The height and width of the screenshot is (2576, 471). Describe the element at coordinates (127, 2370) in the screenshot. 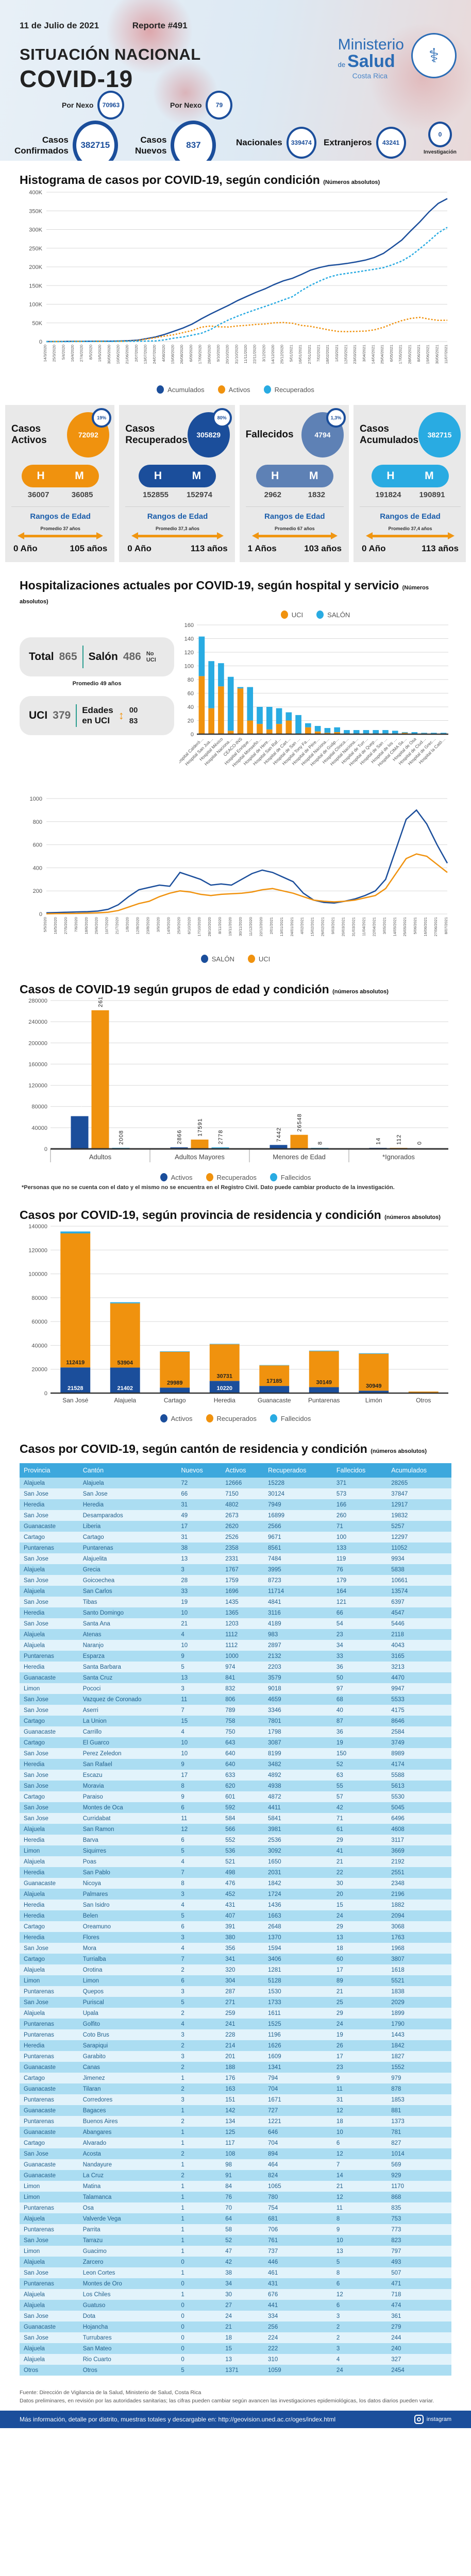

I see `table-cell: Otros` at that location.